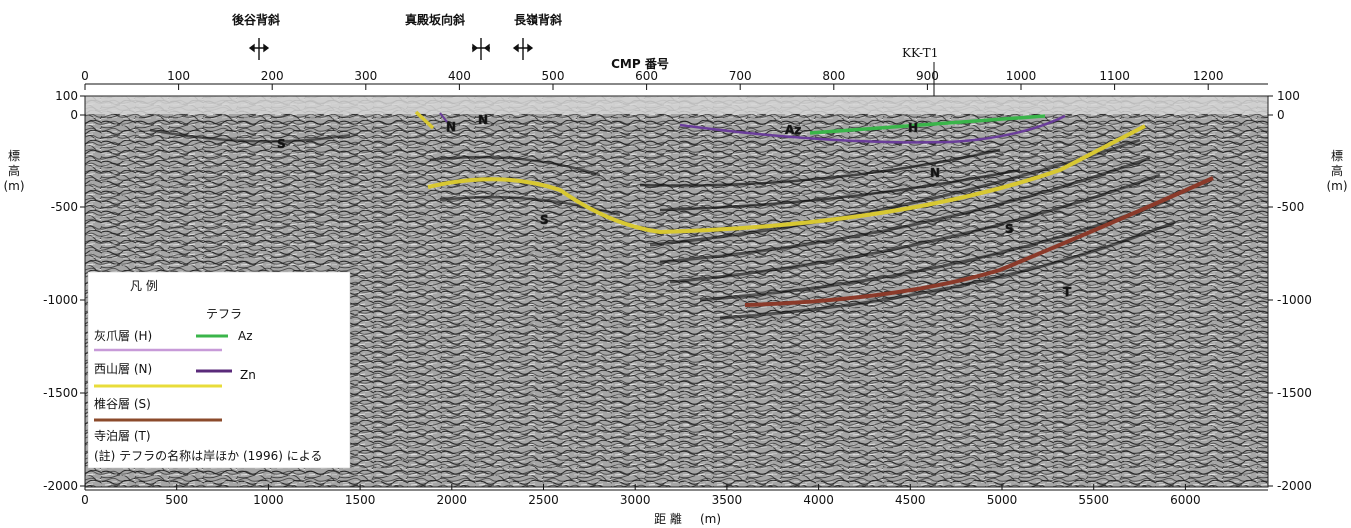 The height and width of the screenshot is (528, 1351). What do you see at coordinates (1208, 76) in the screenshot?
I see `top-axis-tick-label: 1200` at bounding box center [1208, 76].